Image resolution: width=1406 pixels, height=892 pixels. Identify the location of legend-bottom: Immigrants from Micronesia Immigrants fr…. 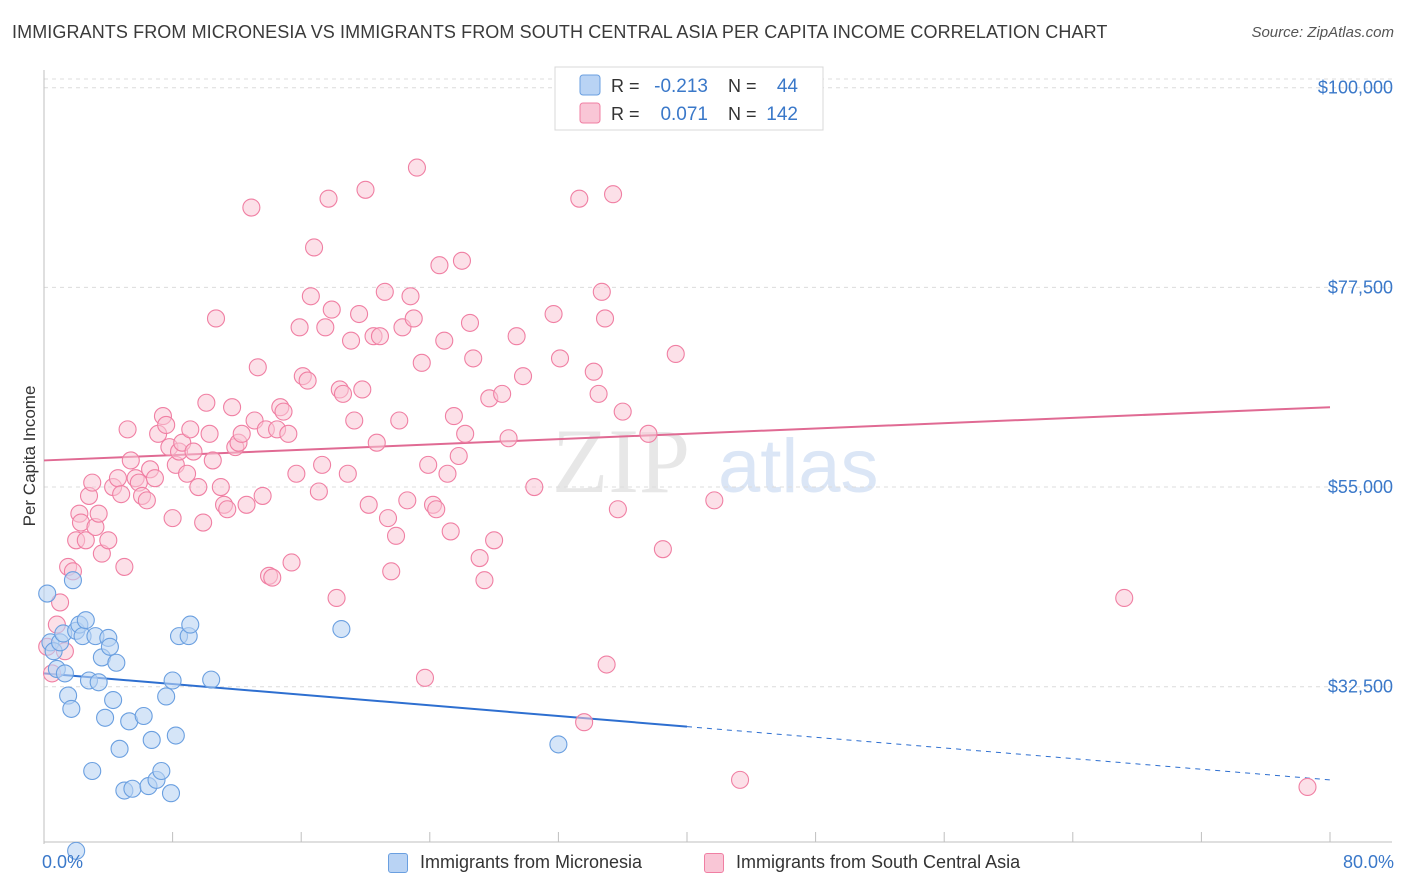
(703, 865).